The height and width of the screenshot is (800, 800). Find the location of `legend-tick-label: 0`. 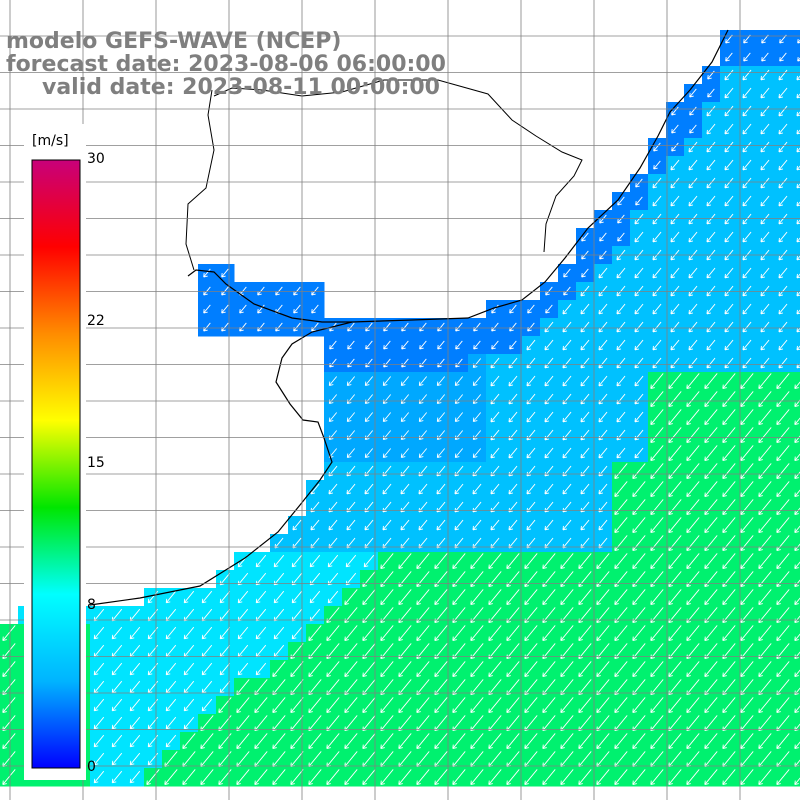

legend-tick-label: 0 is located at coordinates (91, 767).